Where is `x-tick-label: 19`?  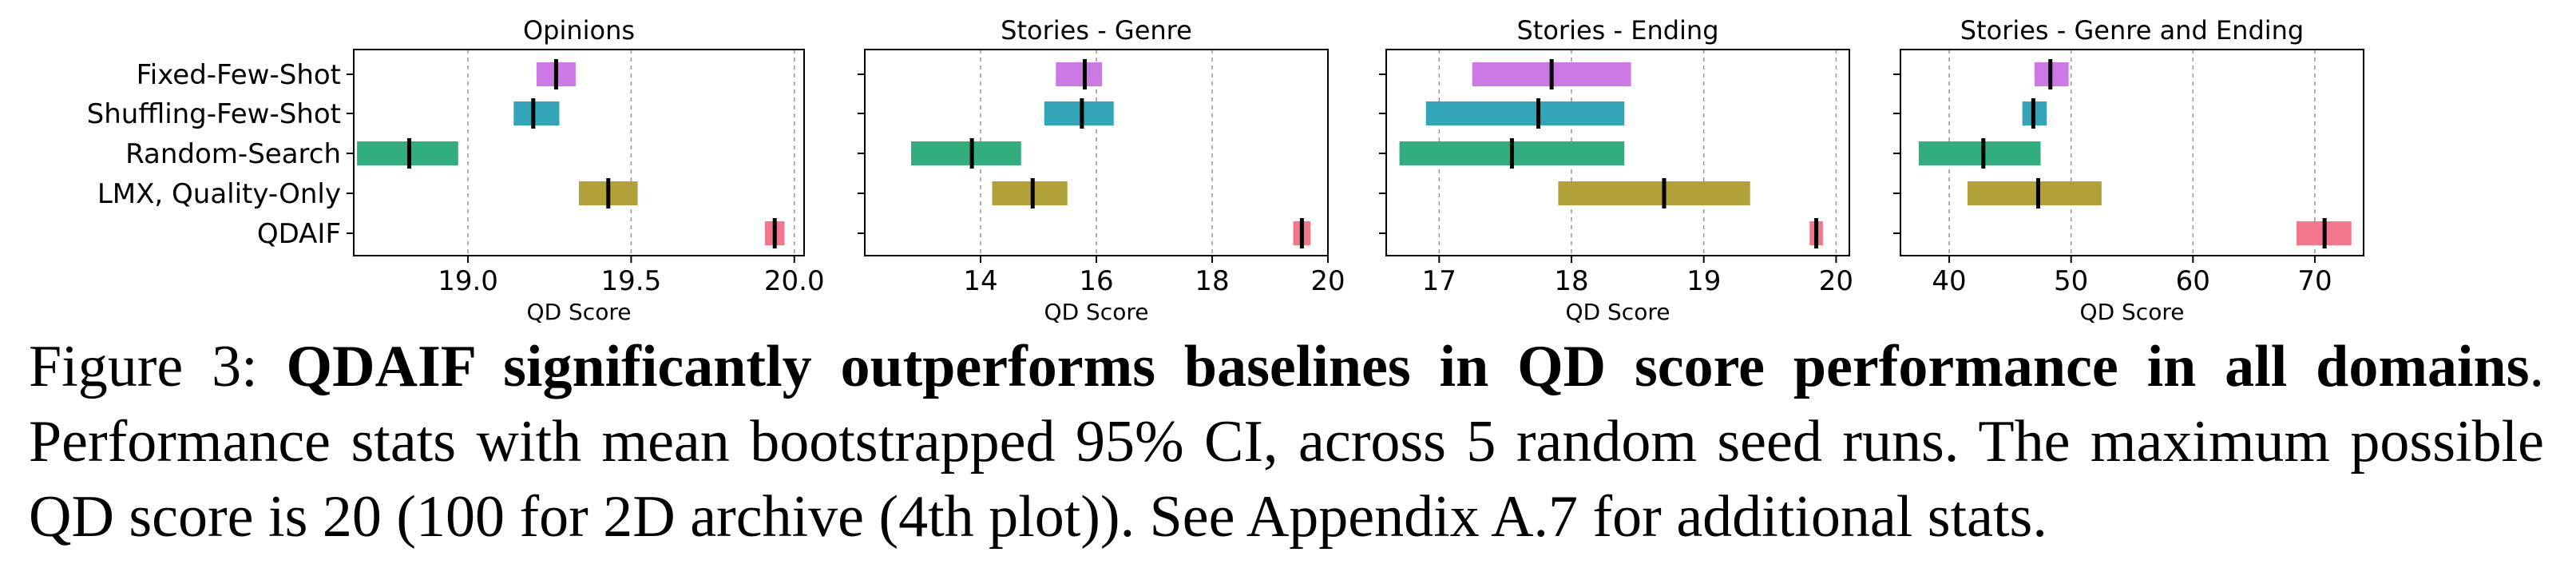 x-tick-label: 19 is located at coordinates (1704, 281).